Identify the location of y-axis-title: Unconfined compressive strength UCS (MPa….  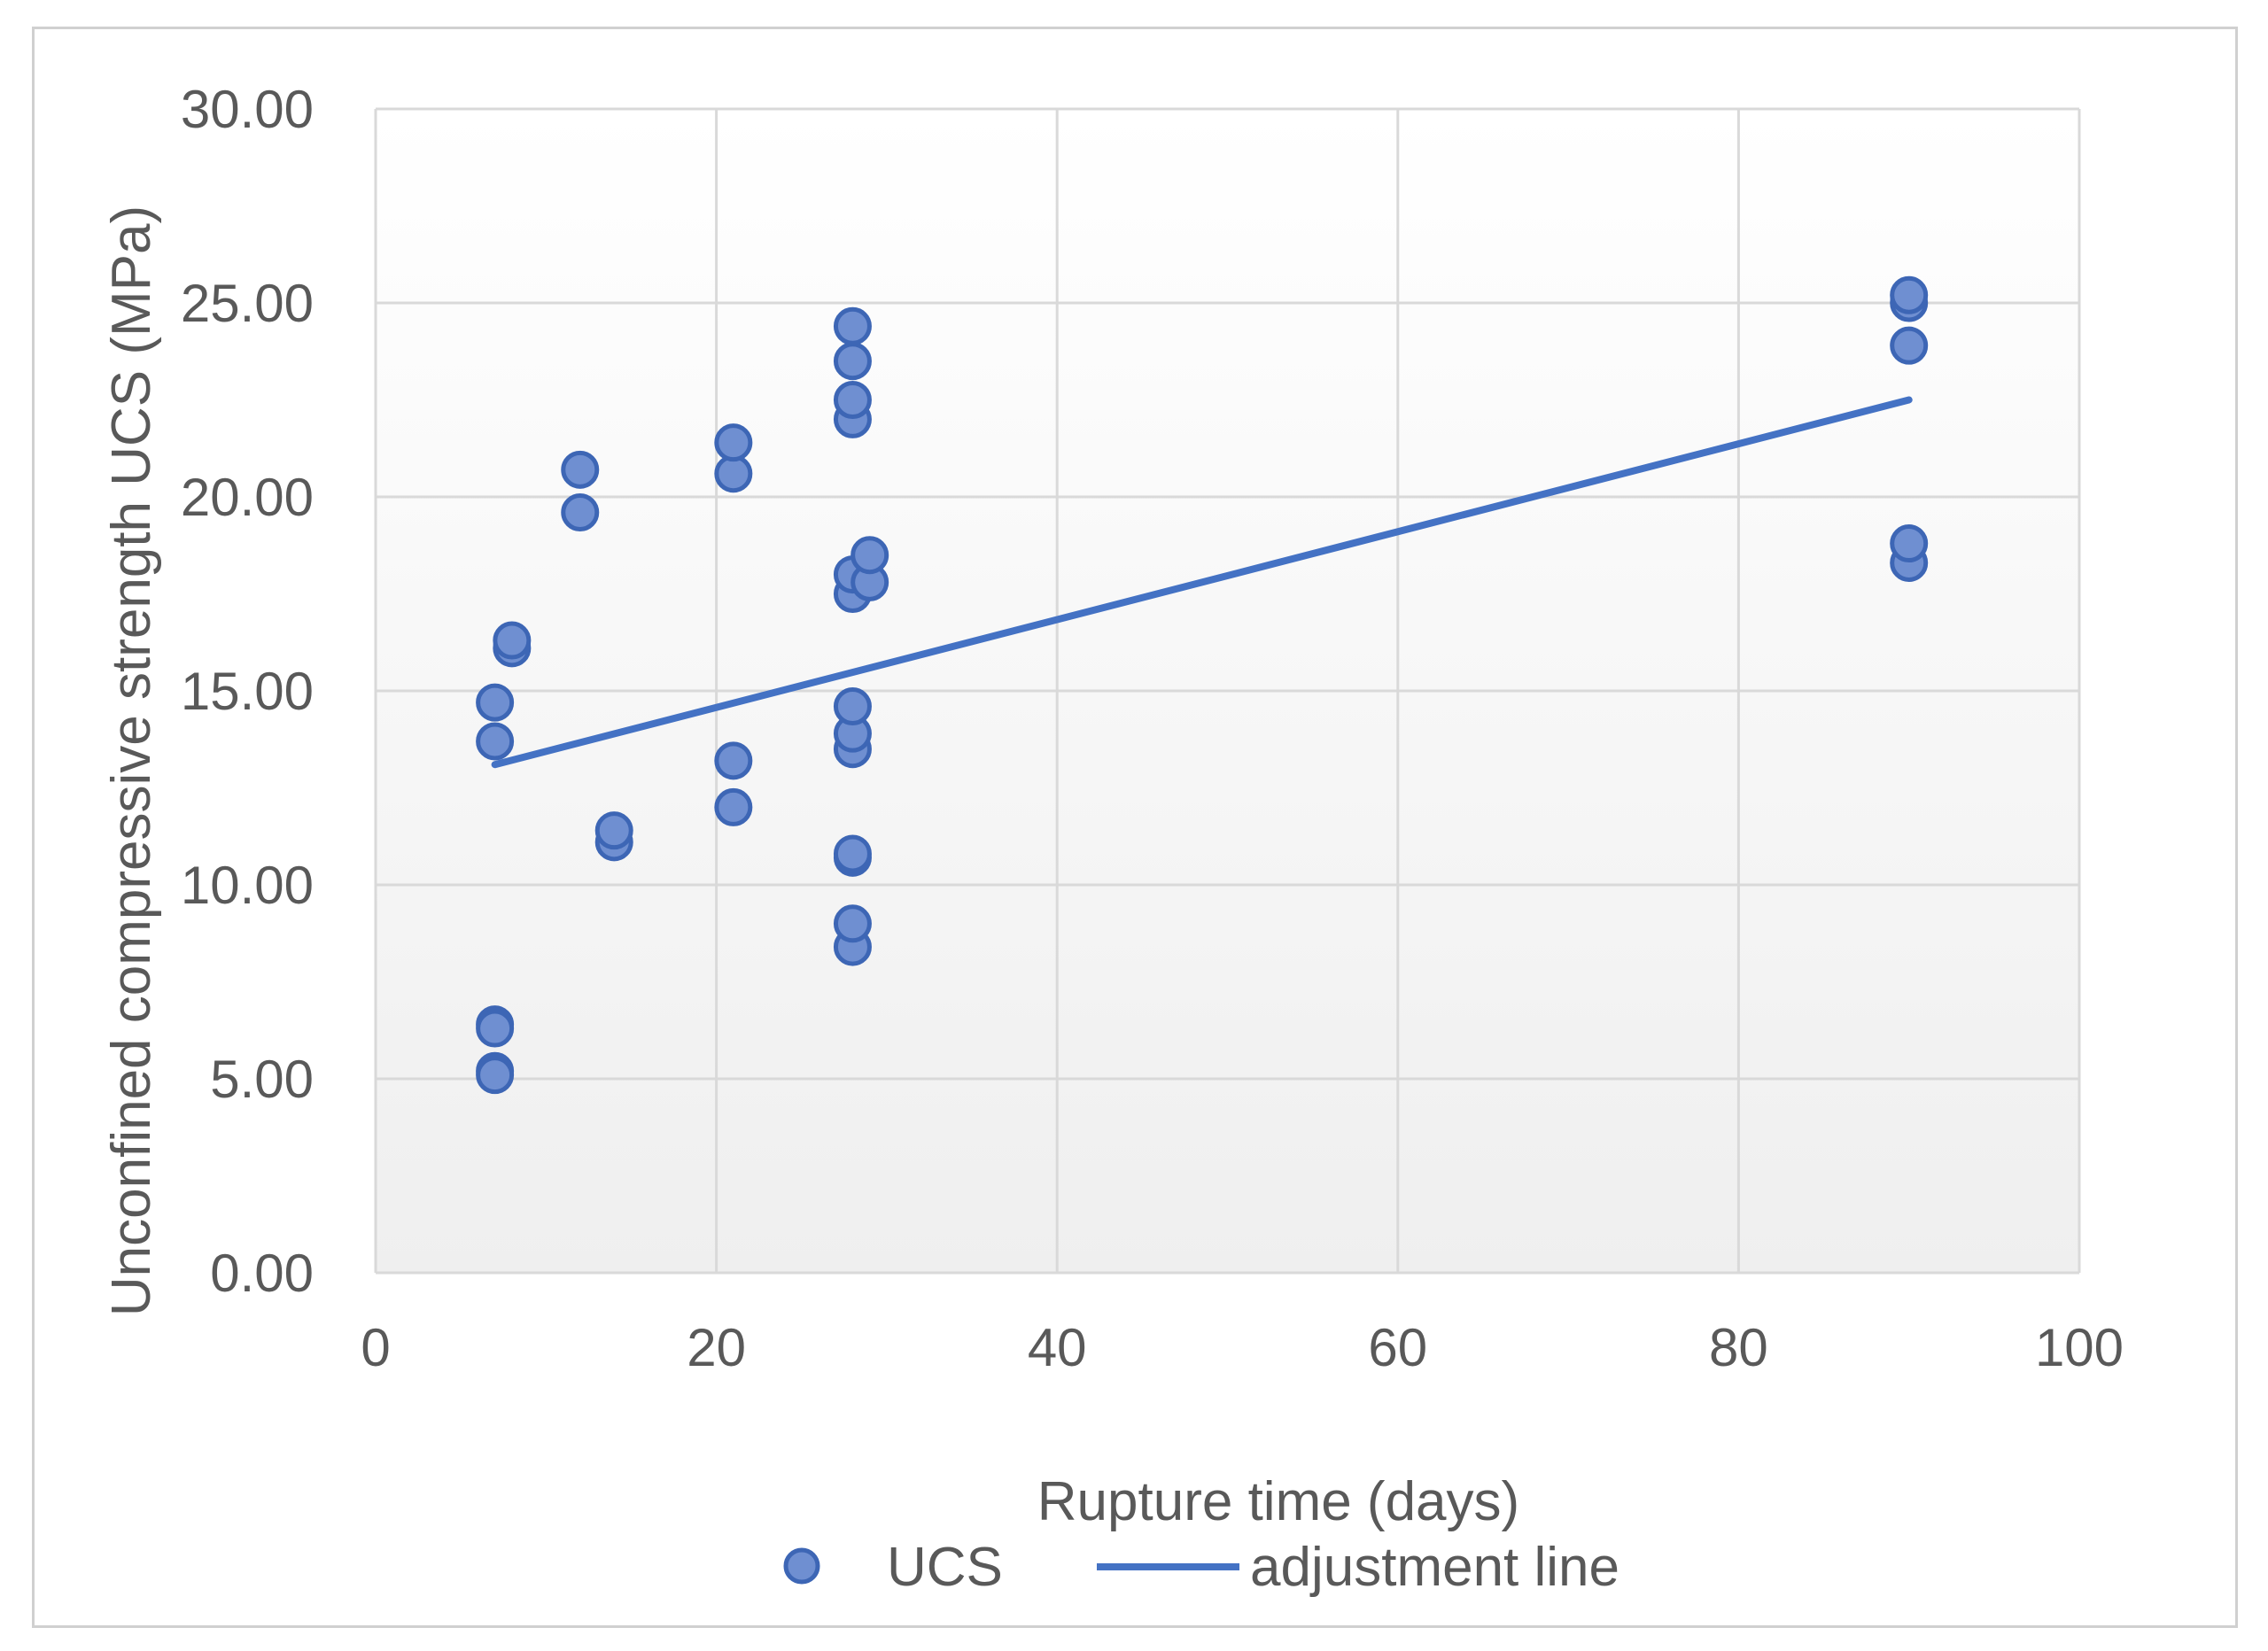
(131, 760).